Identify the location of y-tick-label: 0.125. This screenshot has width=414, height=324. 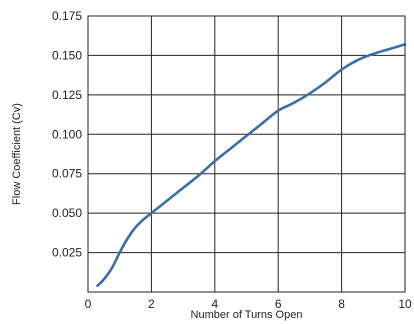
(67, 95).